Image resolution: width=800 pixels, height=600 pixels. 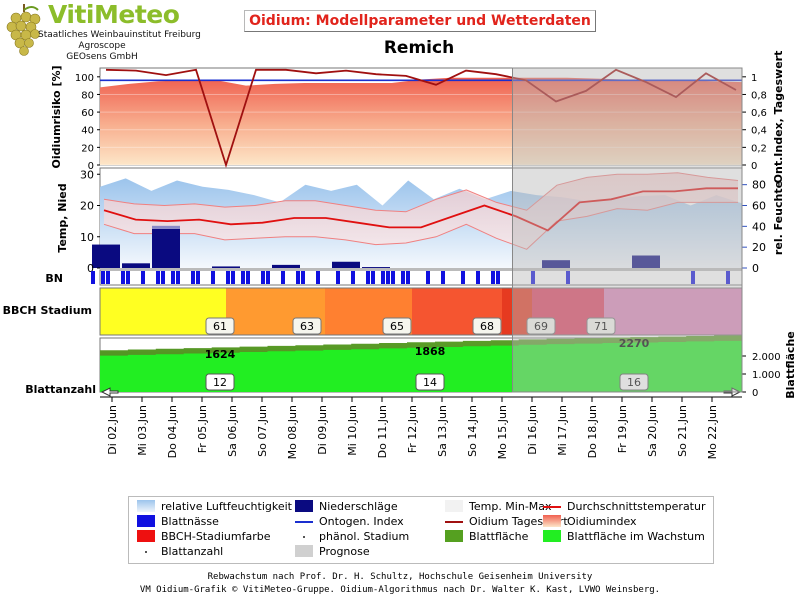 What do you see at coordinates (502, 432) in the screenshot?
I see `x-tick-label: Mo 15.Jun` at bounding box center [502, 432].